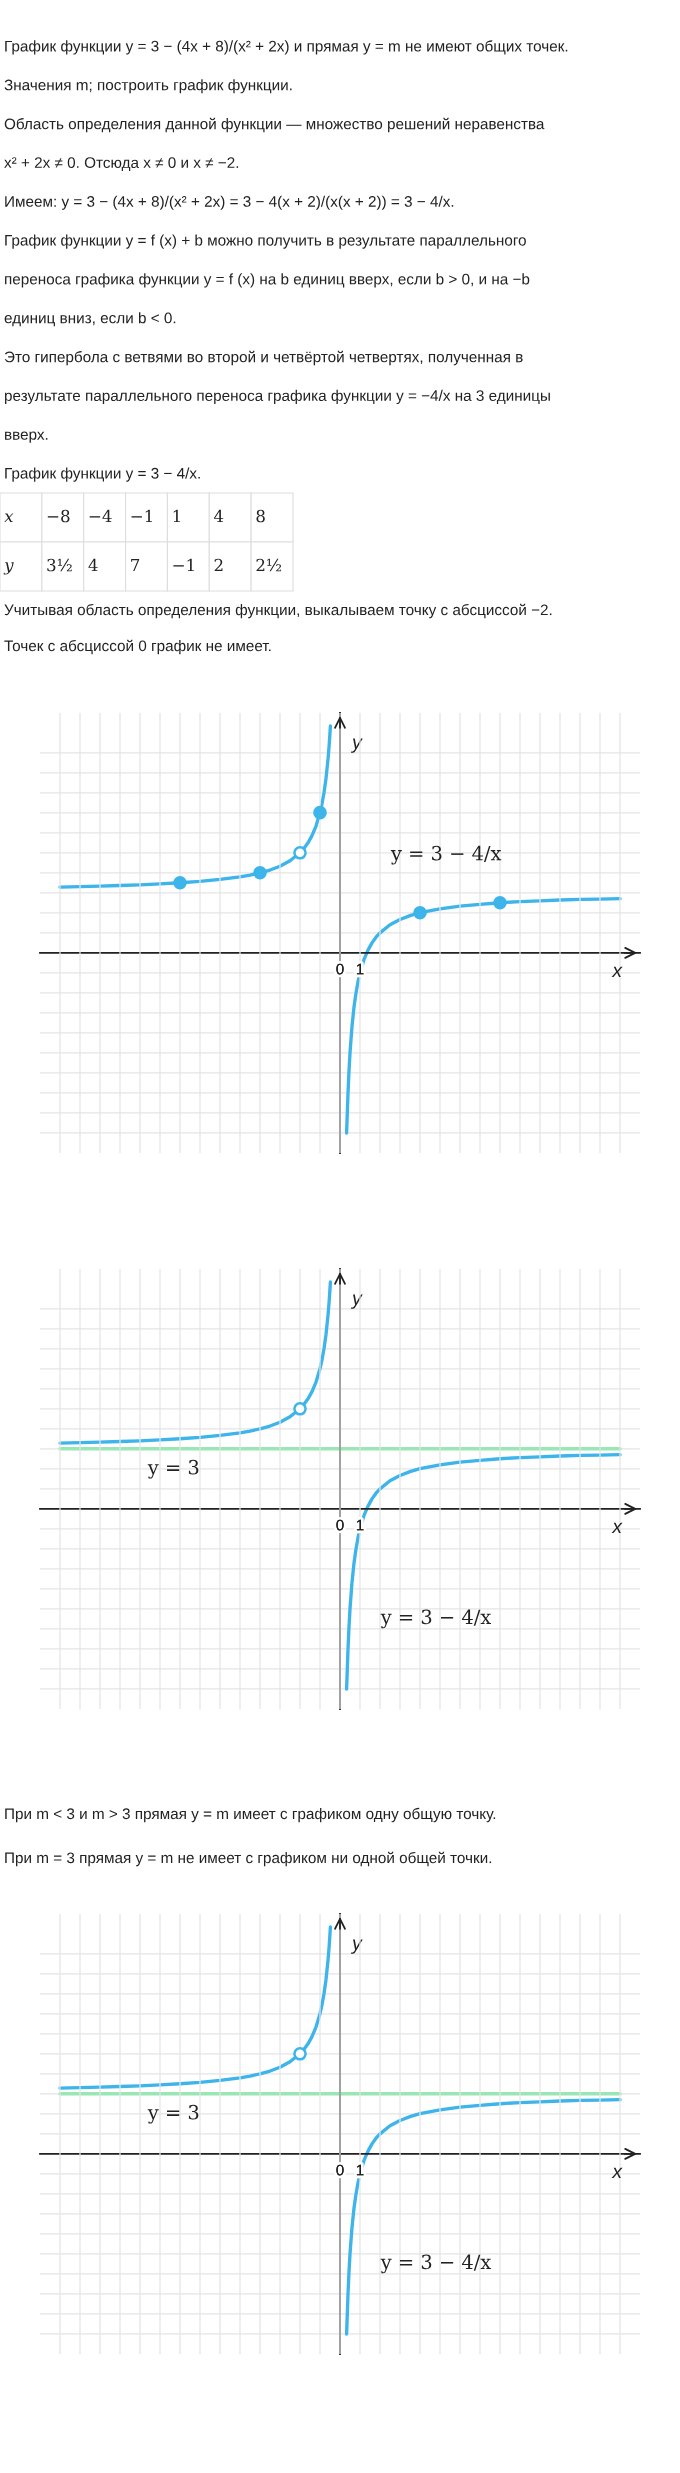  Describe the element at coordinates (176, 516) in the screenshot. I see `category-label: 1` at that location.